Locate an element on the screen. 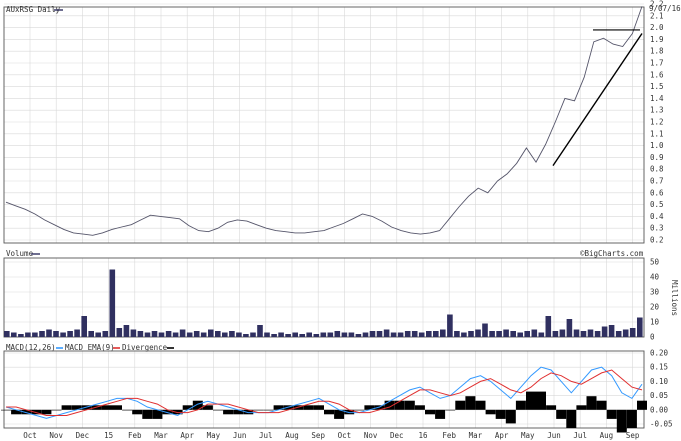 This screenshot has height=441, width=681. x-tick: Aug is located at coordinates (292, 435).